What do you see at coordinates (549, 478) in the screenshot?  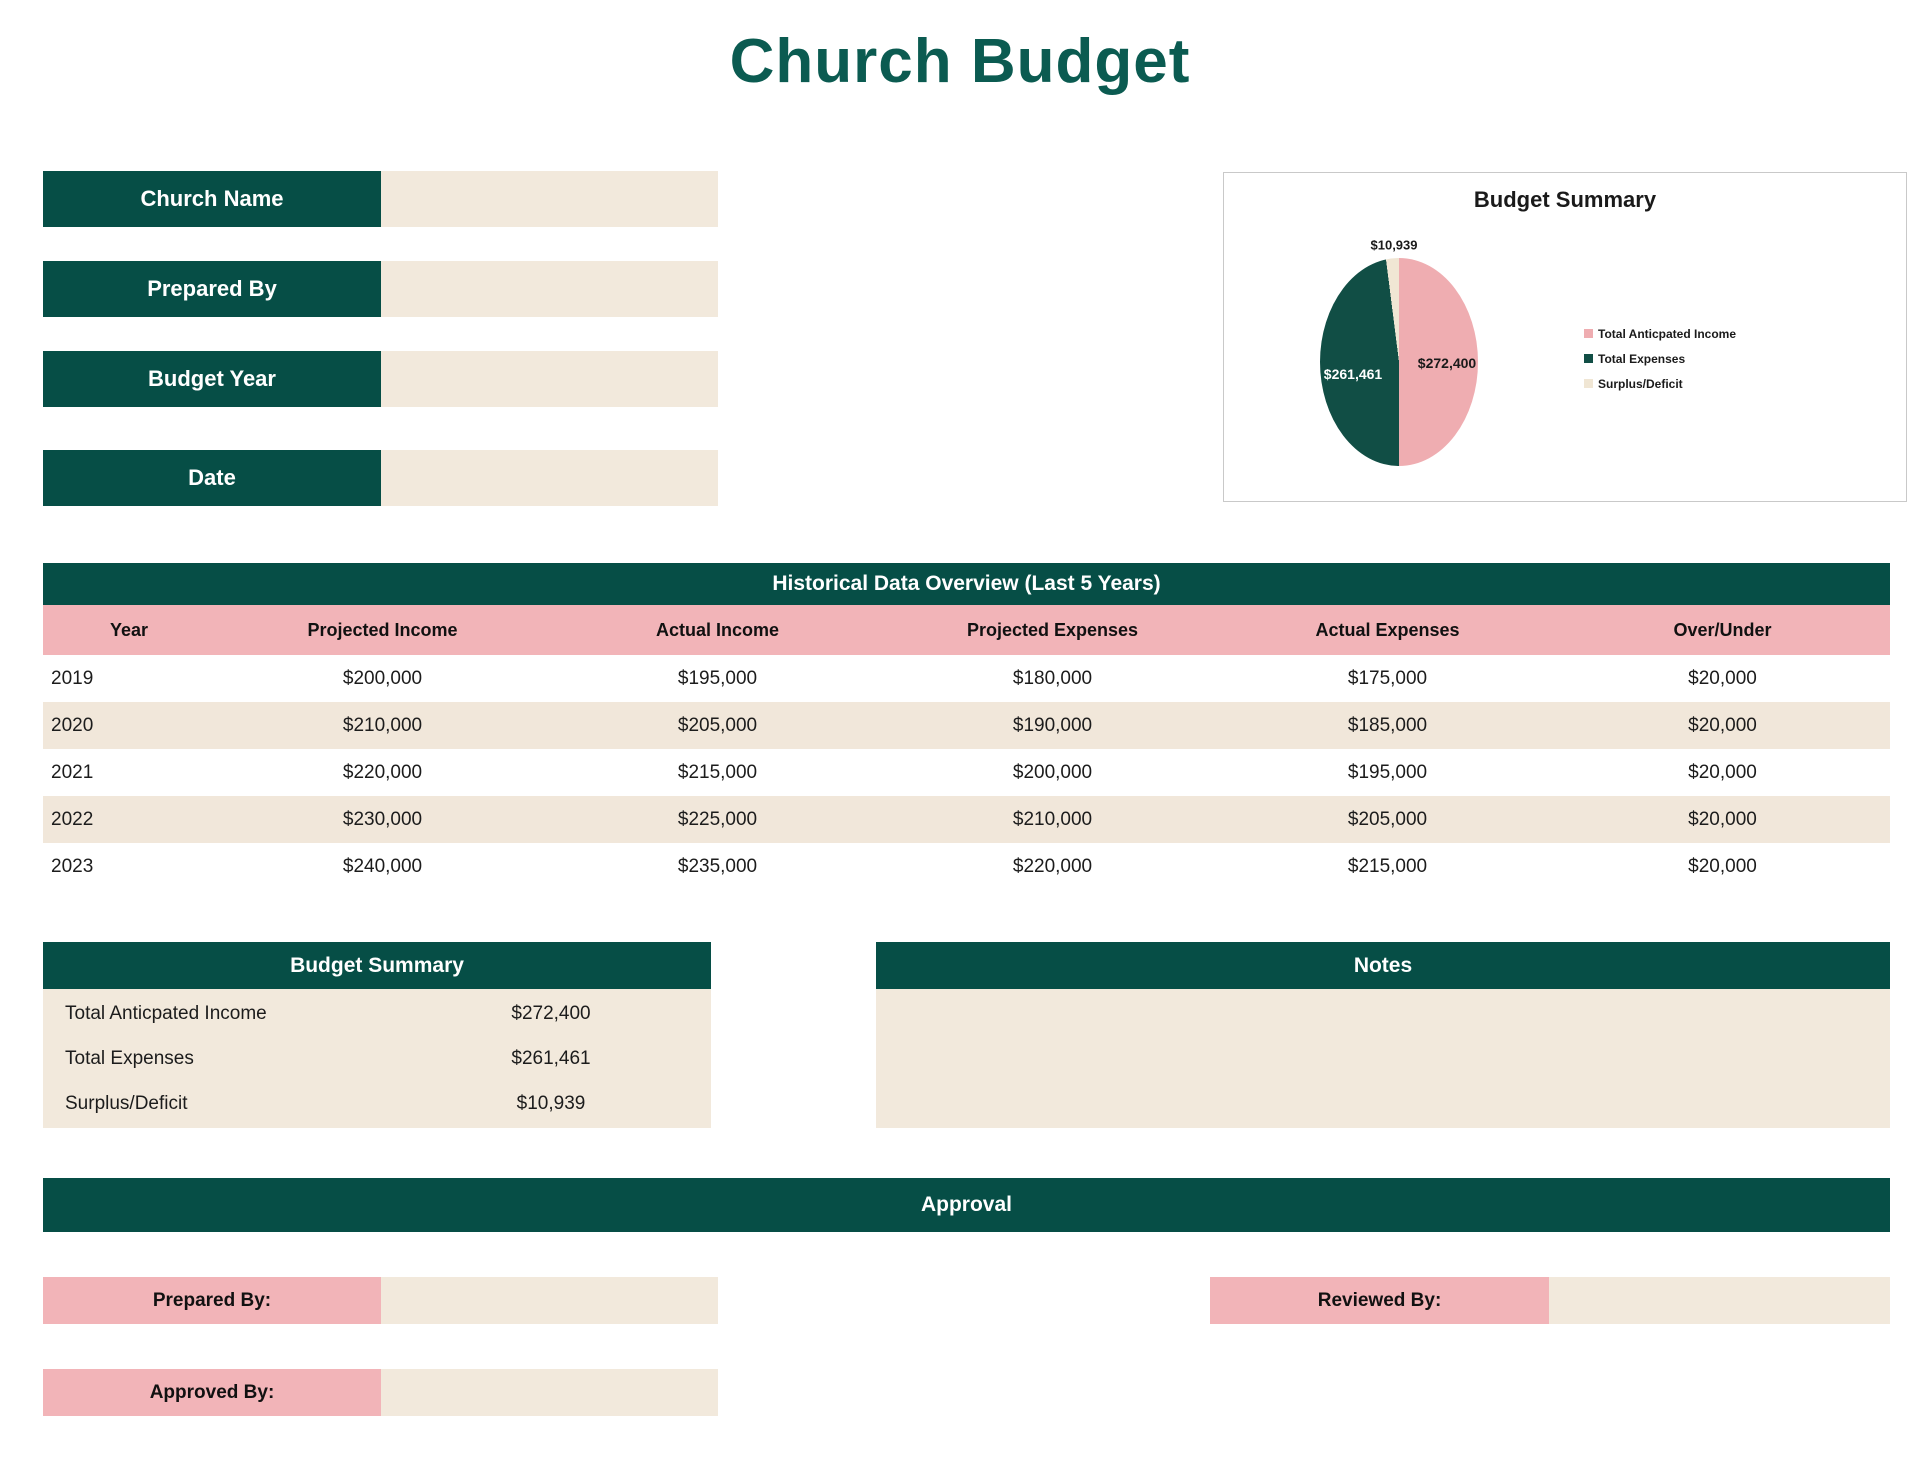 I see `date-input` at bounding box center [549, 478].